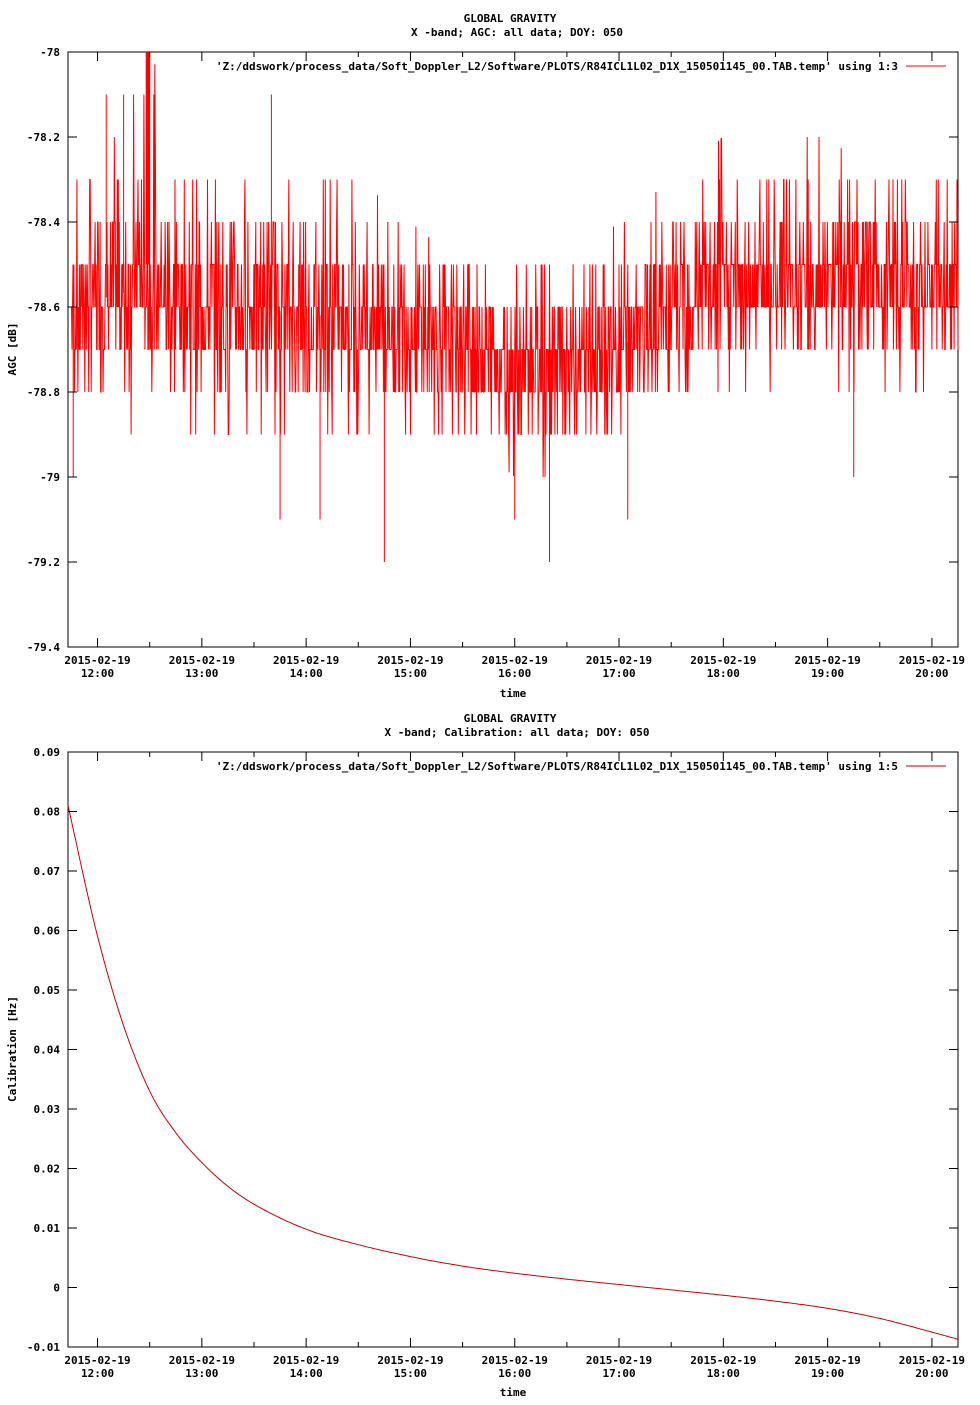  Describe the element at coordinates (47, 931) in the screenshot. I see `y-tick-label: 0.06` at that location.